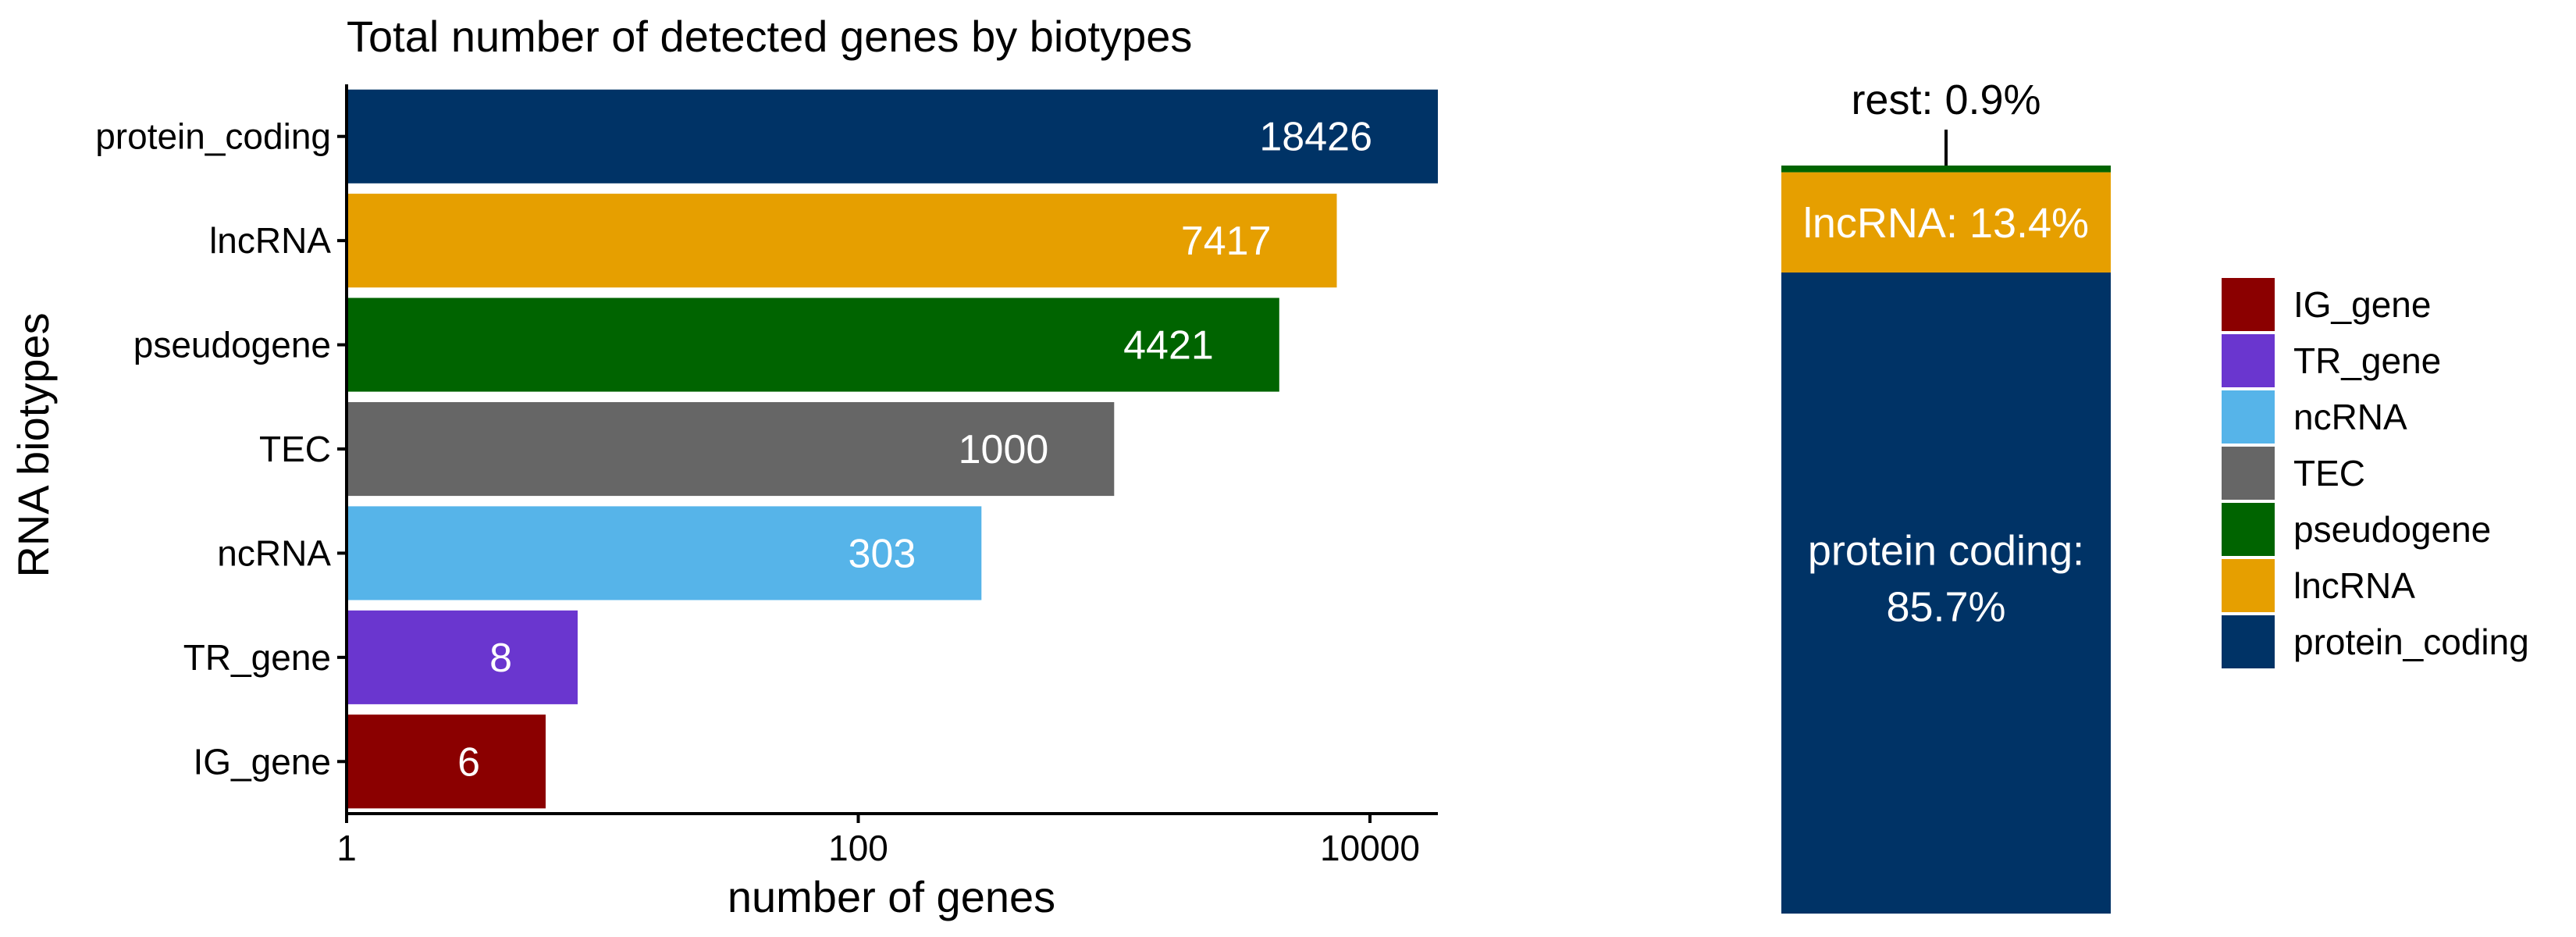 This screenshot has height=937, width=2576. Describe the element at coordinates (274, 553) in the screenshot. I see `y-tick-label: ncRNA` at that location.